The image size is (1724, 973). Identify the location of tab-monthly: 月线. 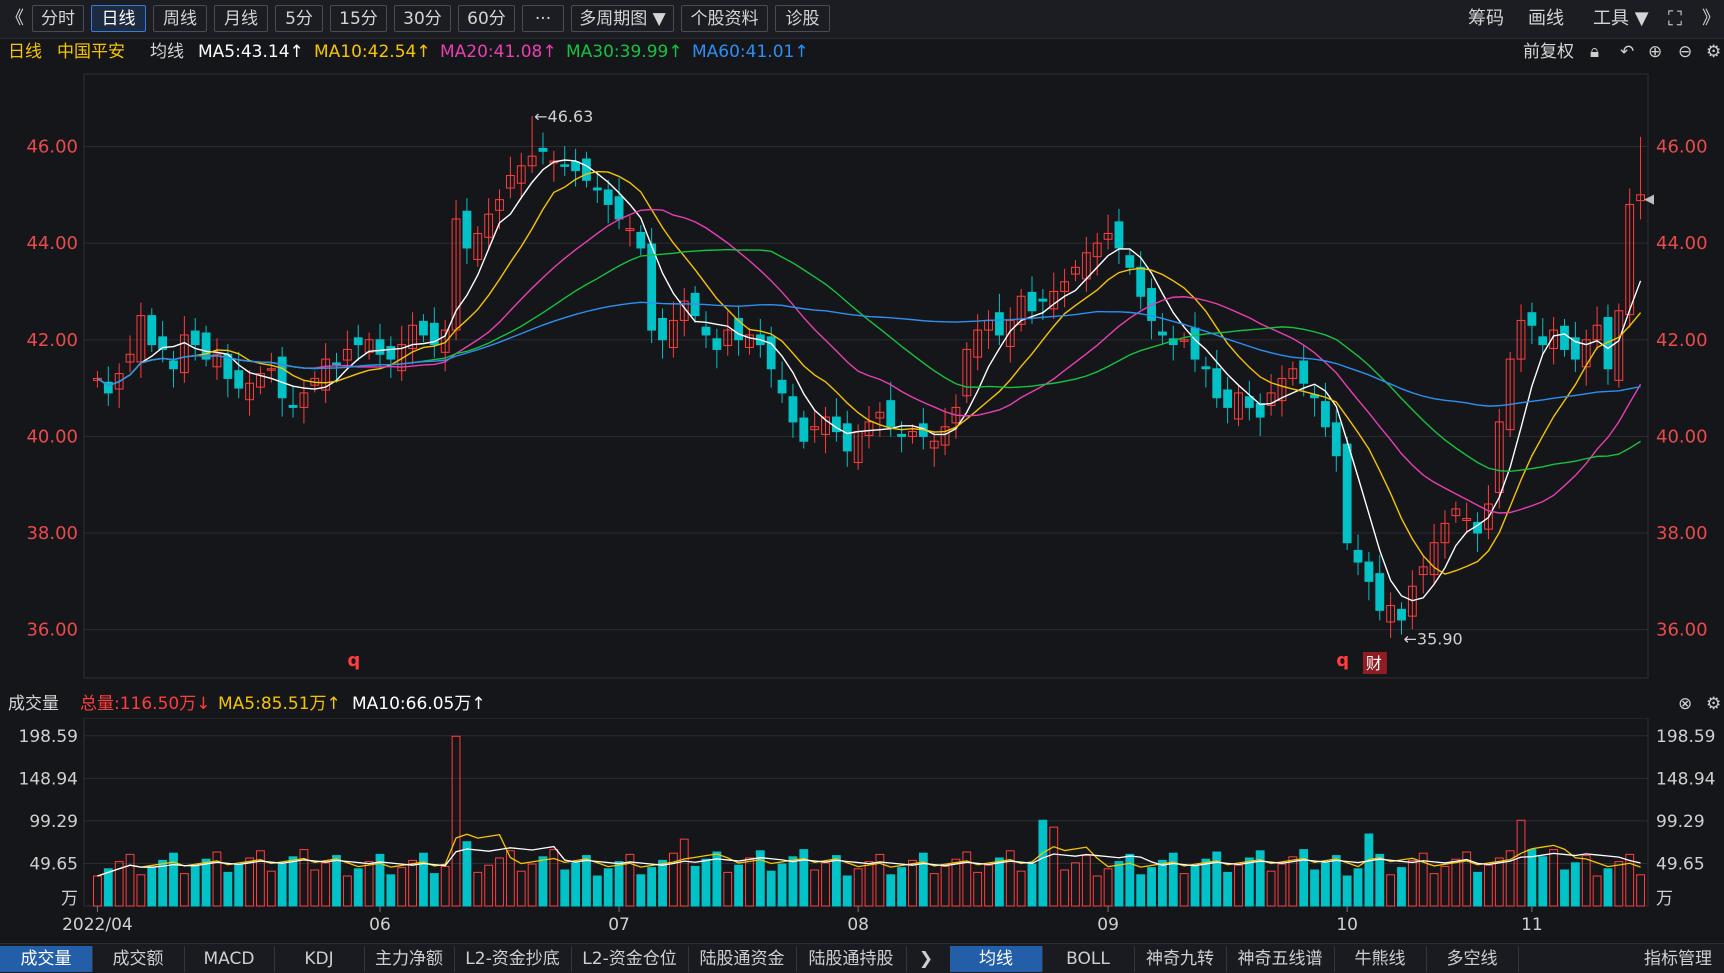
(241, 18).